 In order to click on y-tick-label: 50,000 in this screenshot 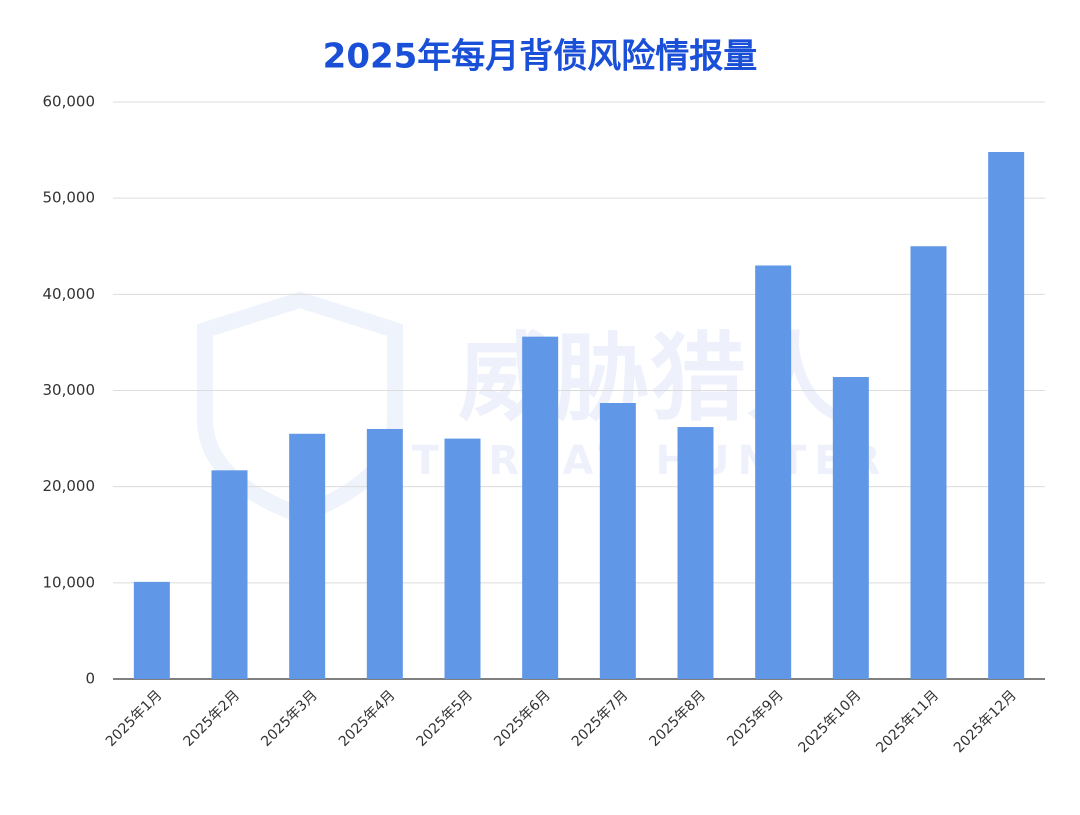, I will do `click(69, 198)`.